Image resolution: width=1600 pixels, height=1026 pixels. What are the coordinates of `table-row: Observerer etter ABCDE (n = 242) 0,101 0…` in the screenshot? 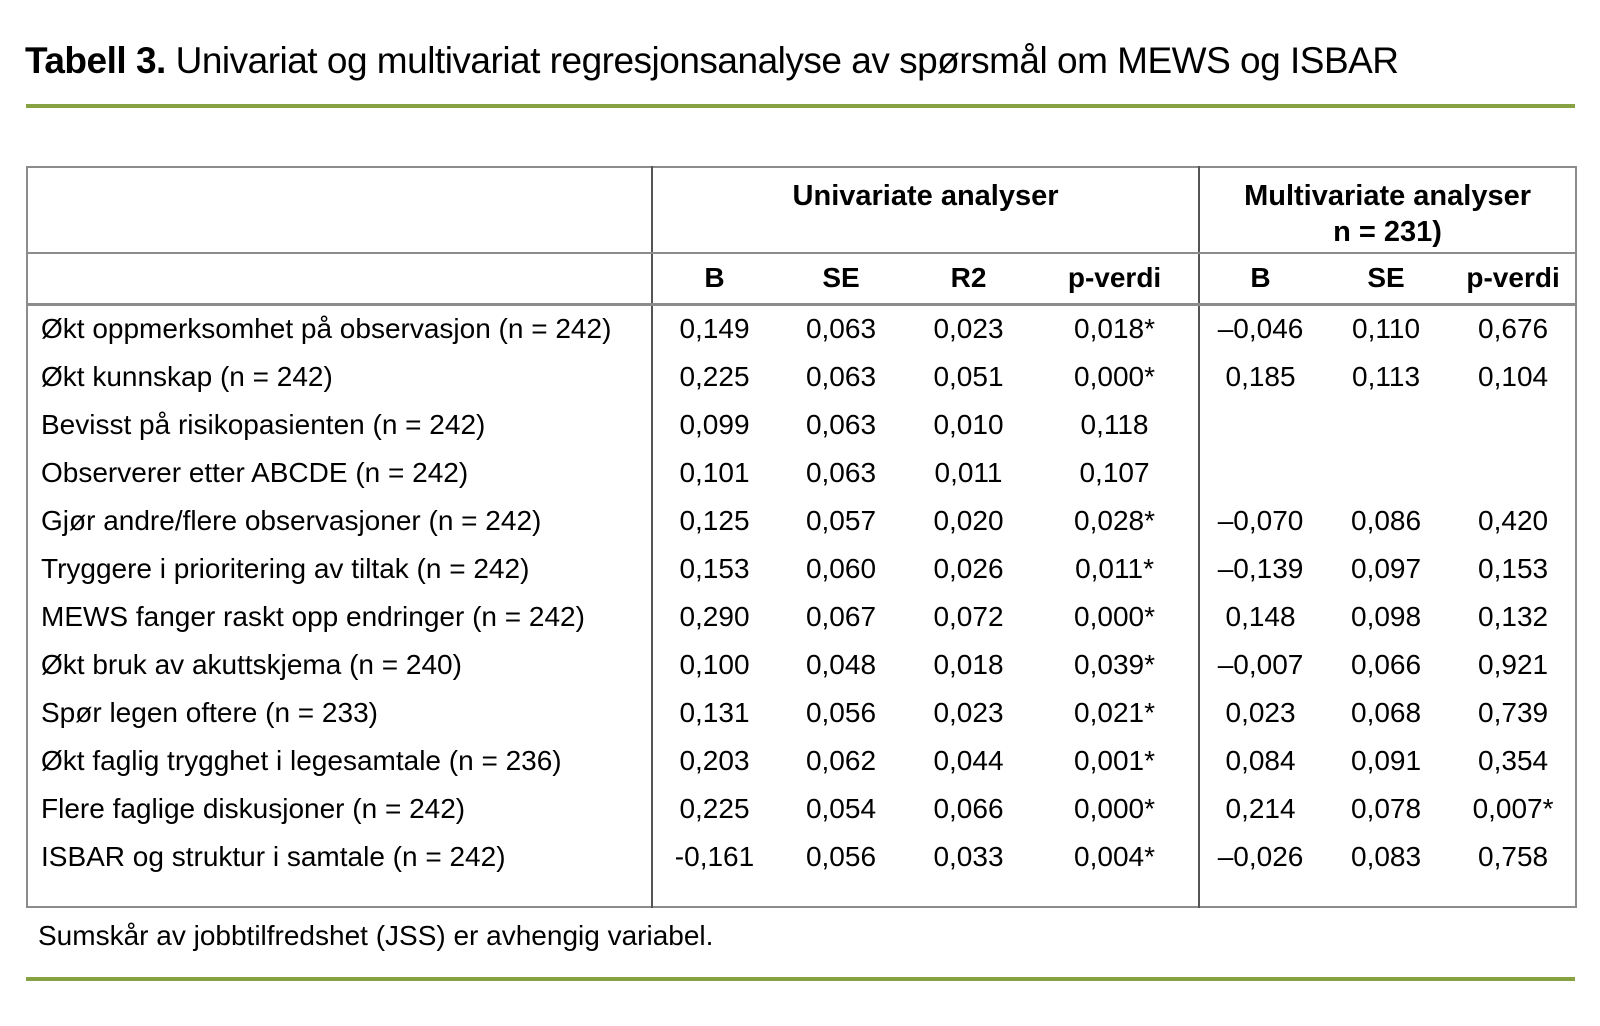 It's located at (801, 472).